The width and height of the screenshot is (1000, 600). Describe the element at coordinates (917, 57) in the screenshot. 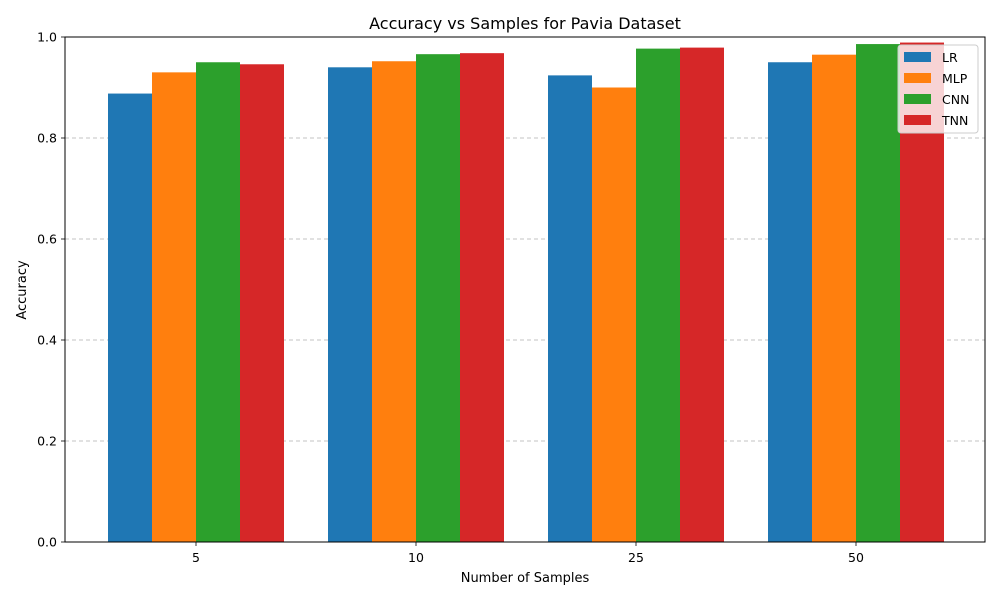

I see `legend-swatch-lr` at that location.